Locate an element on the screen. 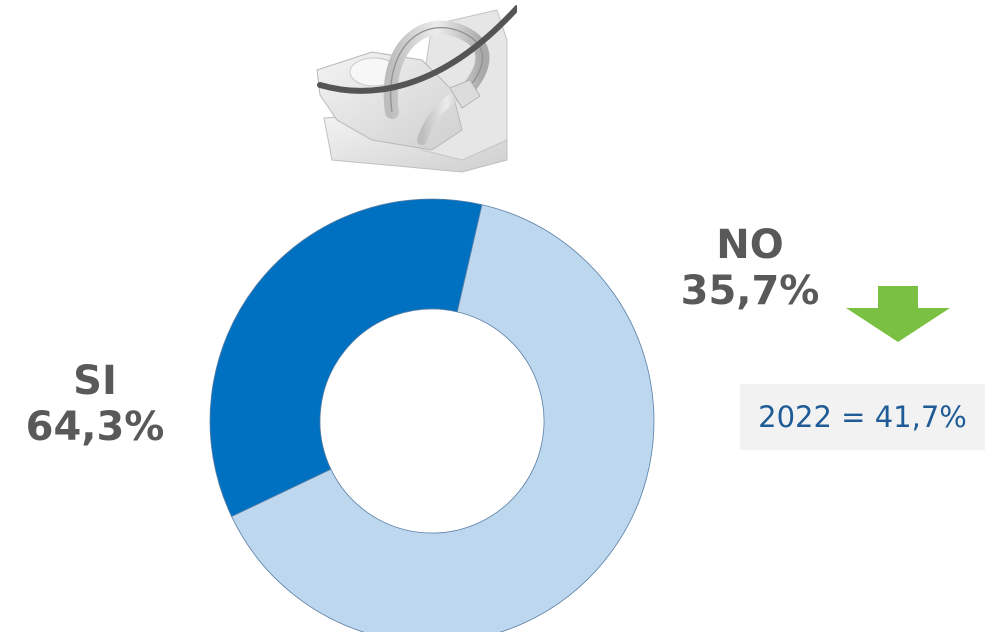 The width and height of the screenshot is (997, 632). si-slice-label: SI 64,3% is located at coordinates (95, 404).